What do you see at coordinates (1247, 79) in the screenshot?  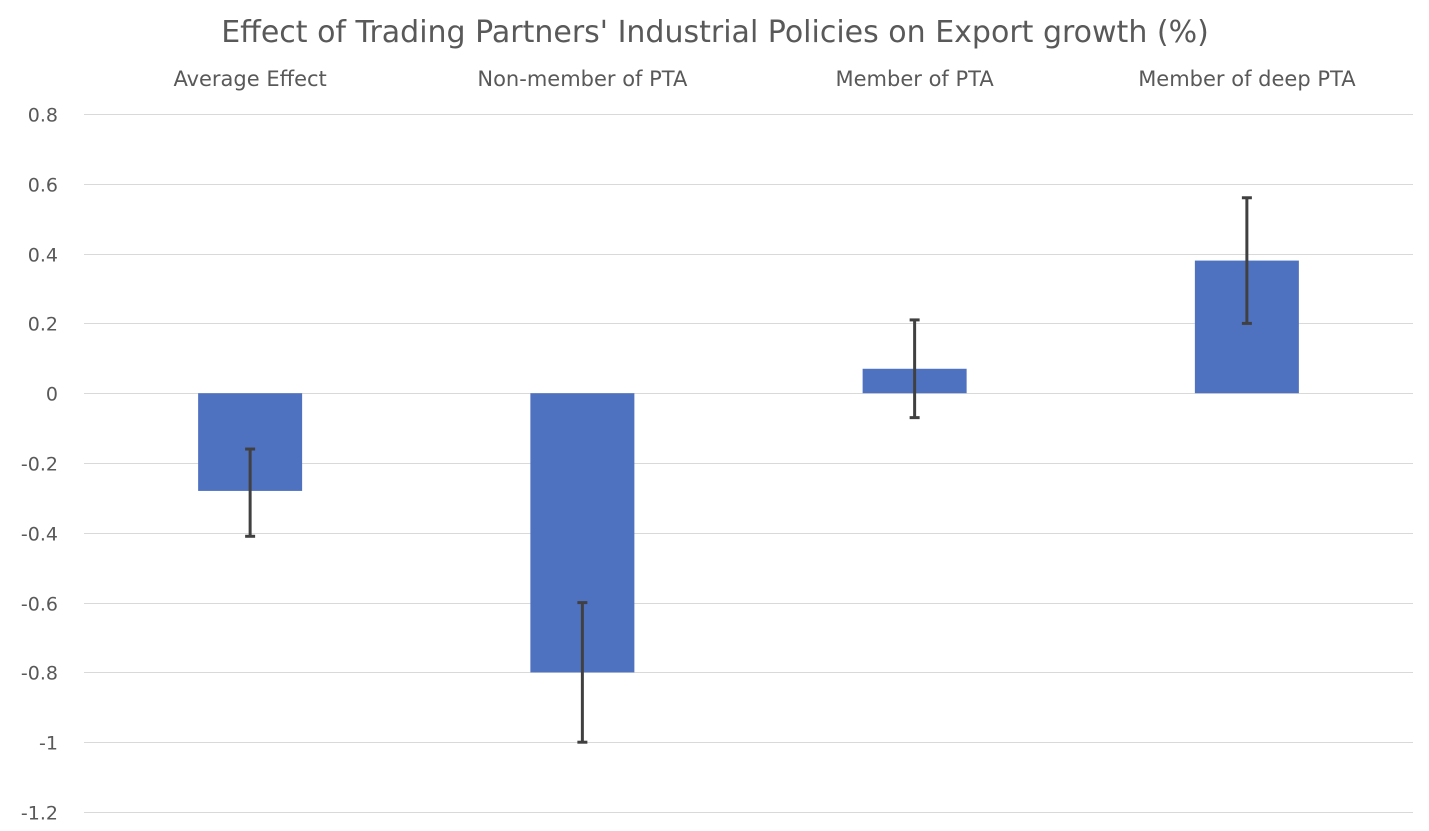 I see `category-label: Member of deep PTA` at bounding box center [1247, 79].